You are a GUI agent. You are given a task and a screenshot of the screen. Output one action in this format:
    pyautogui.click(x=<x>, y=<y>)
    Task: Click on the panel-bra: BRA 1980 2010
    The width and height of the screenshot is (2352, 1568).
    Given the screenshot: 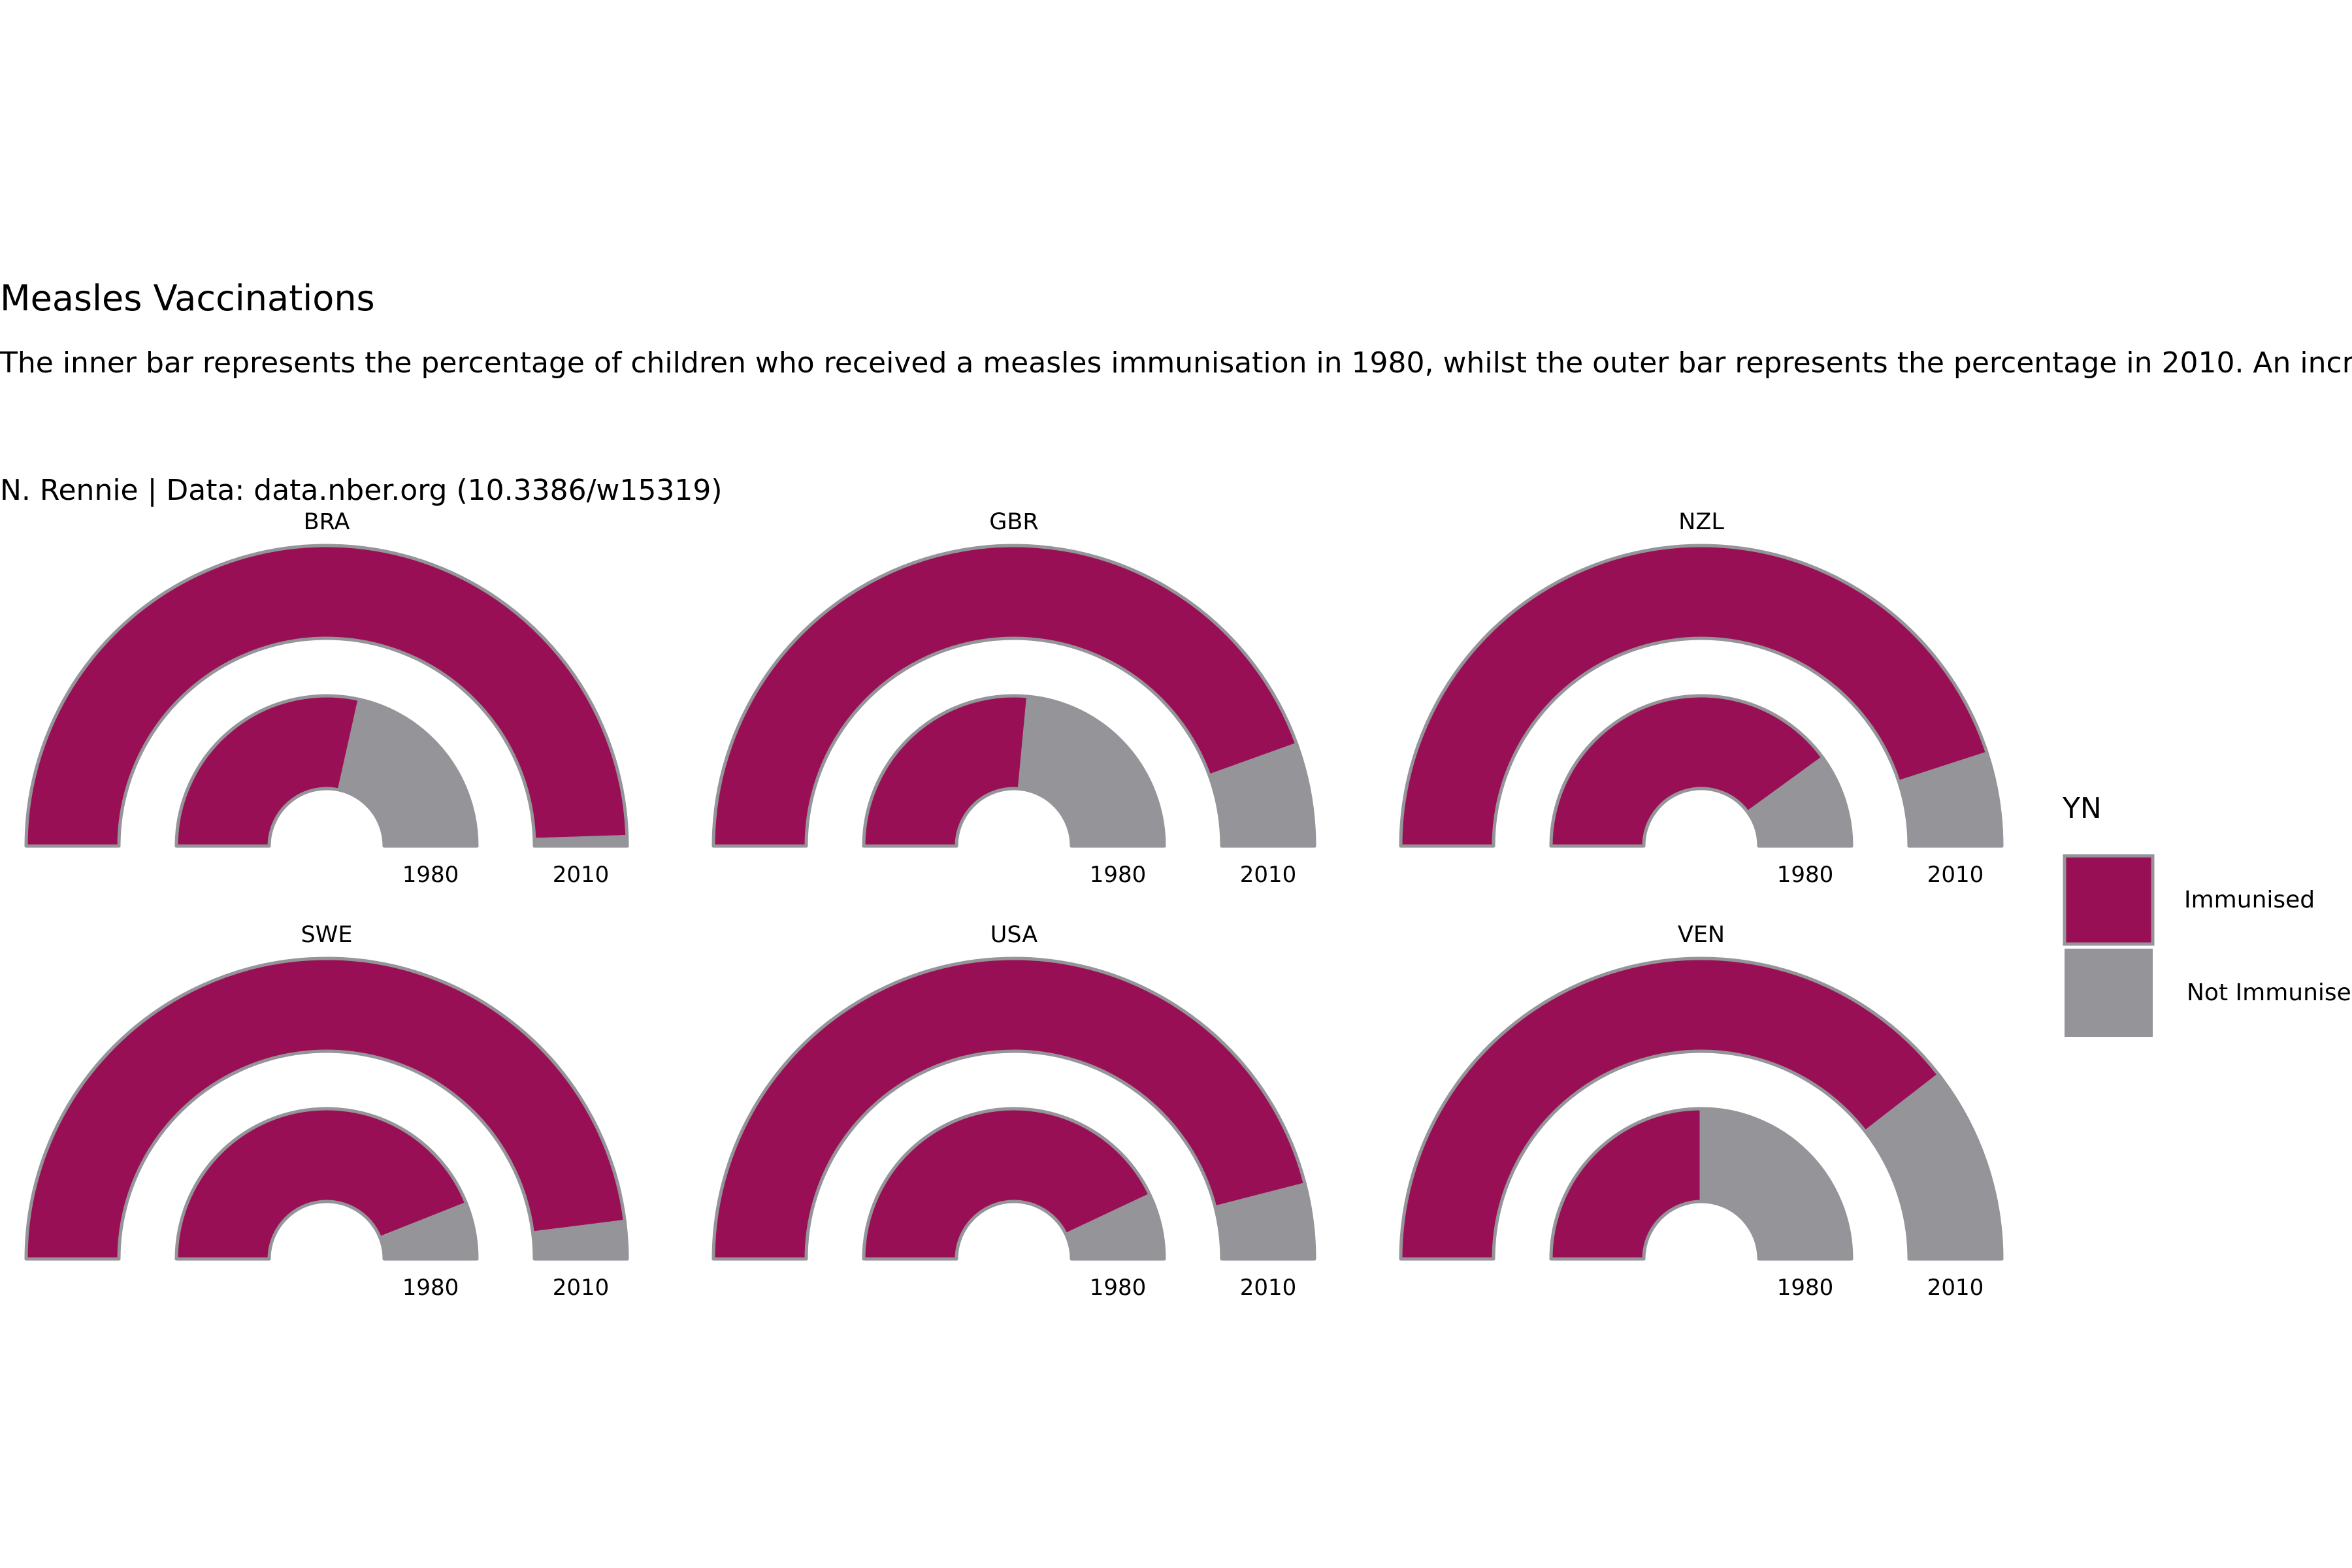 What is the action you would take?
    pyautogui.click(x=326, y=698)
    